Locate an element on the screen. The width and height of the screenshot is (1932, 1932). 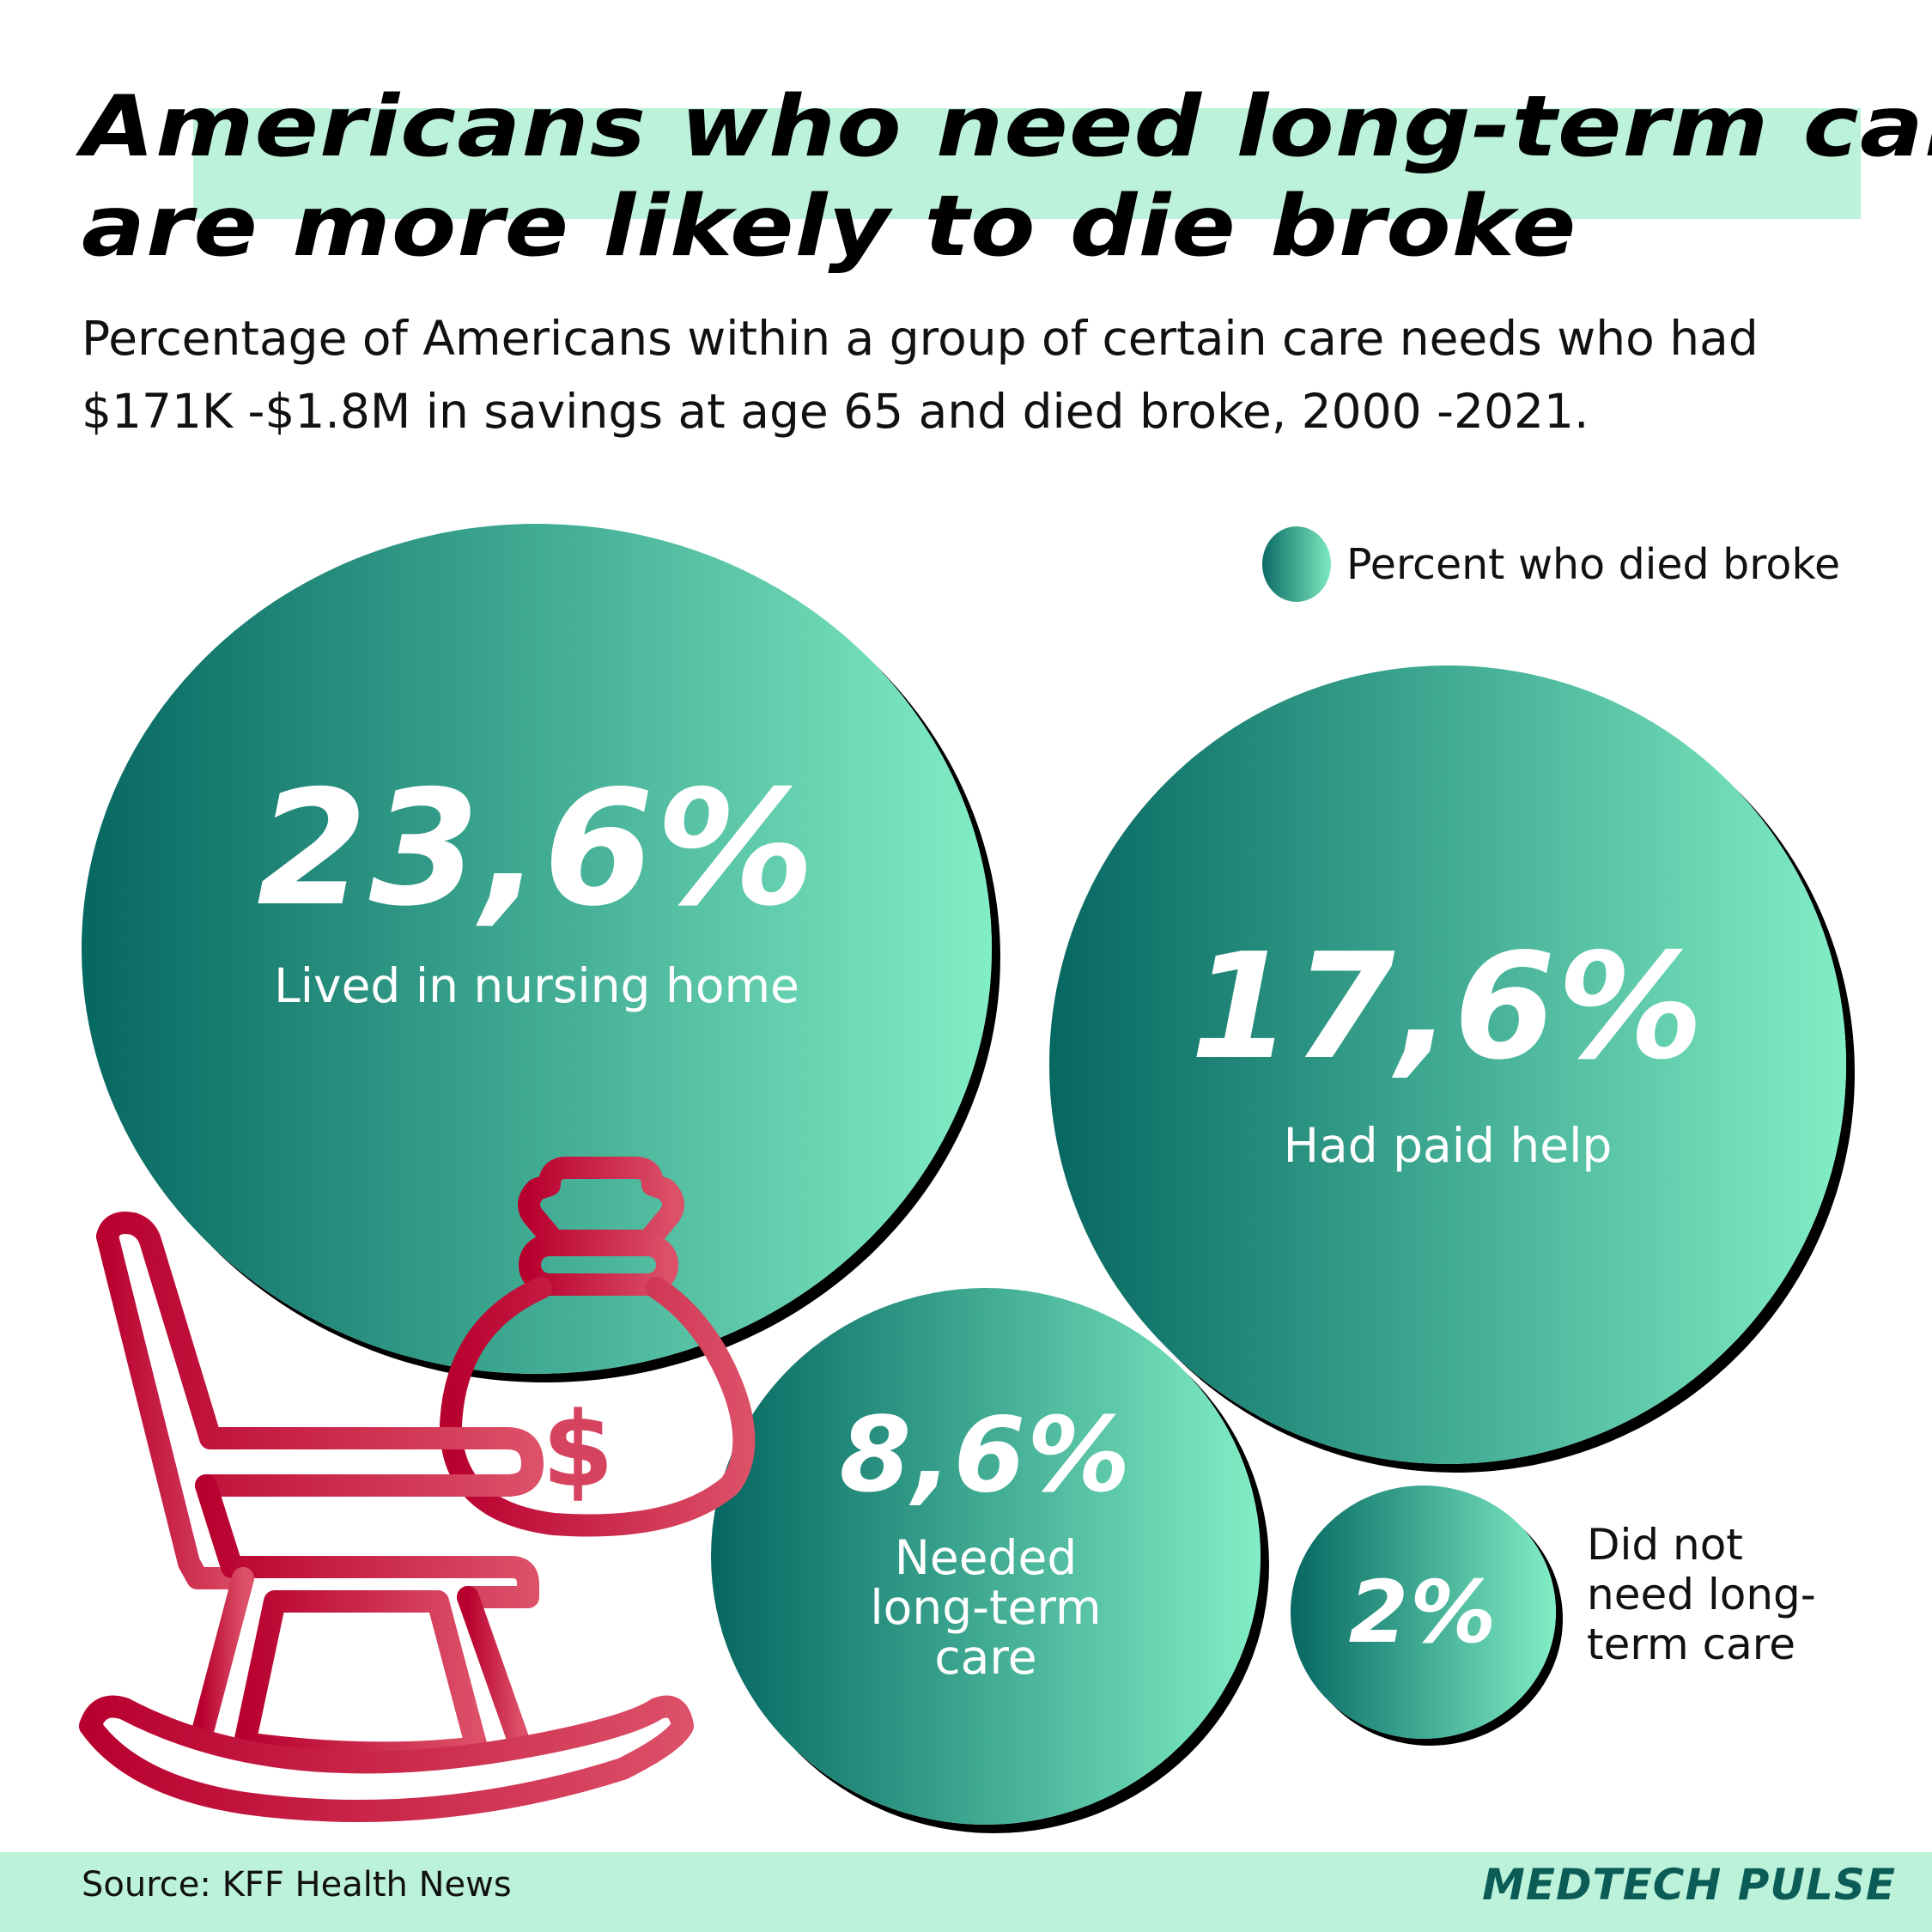
bubble-value: 17,6% is located at coordinates (1448, 1007).